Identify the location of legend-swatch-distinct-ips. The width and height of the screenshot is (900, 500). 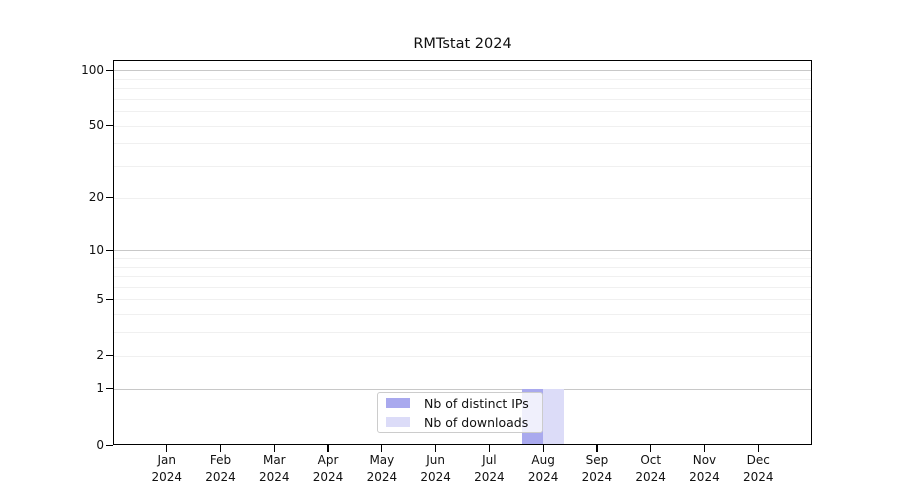
(398, 403).